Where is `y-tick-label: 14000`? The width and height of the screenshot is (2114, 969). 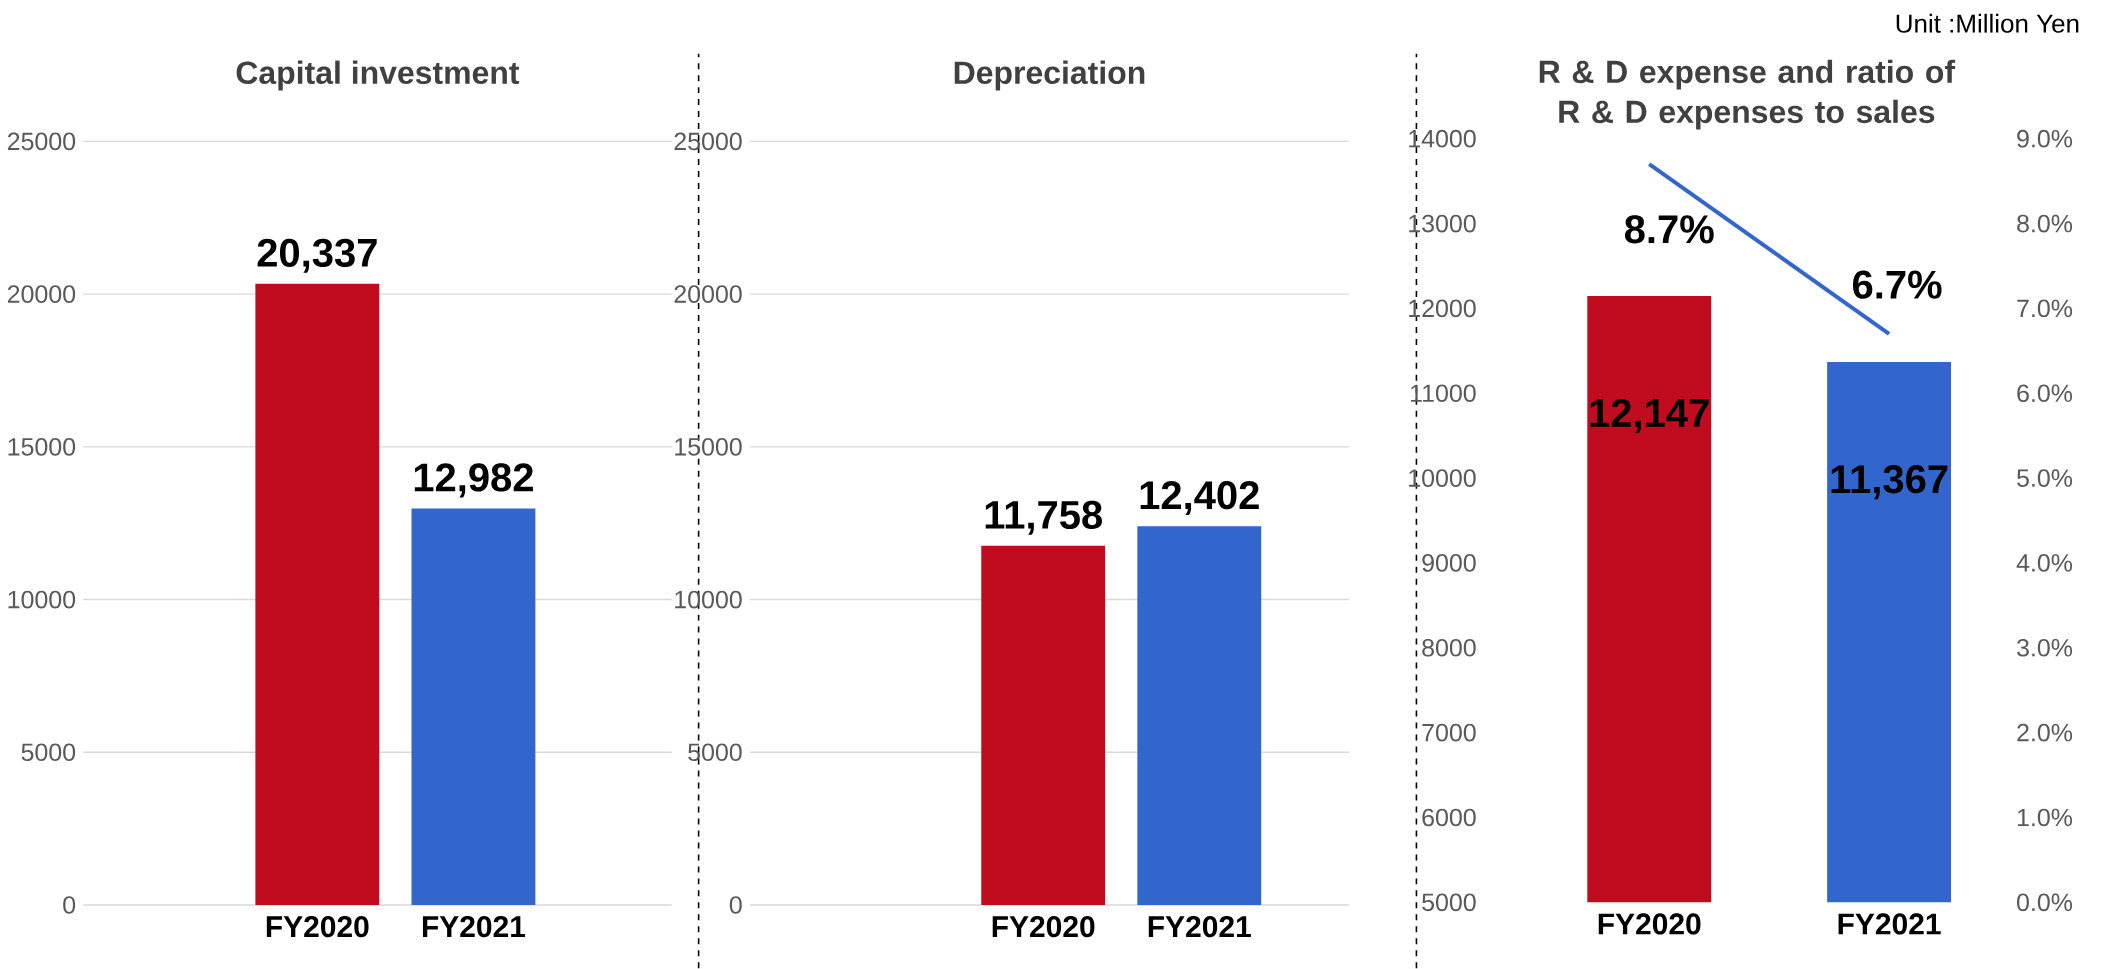
y-tick-label: 14000 is located at coordinates (1442, 138).